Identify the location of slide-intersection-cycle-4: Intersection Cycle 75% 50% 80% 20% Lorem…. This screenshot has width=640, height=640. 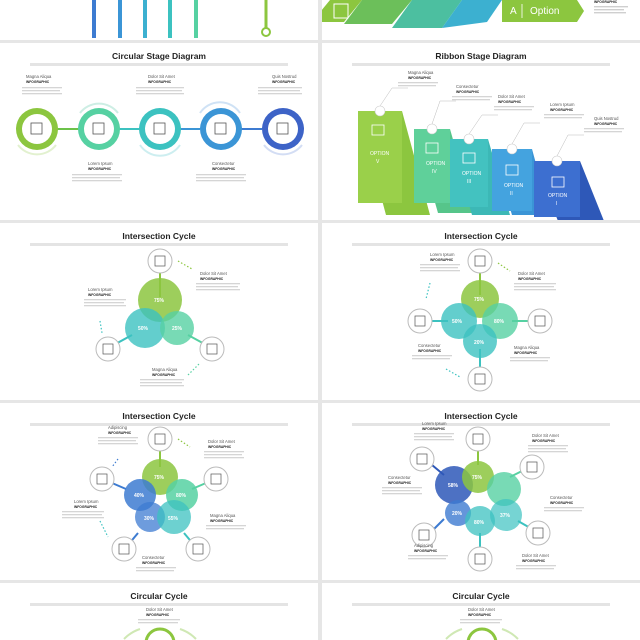
(481, 311).